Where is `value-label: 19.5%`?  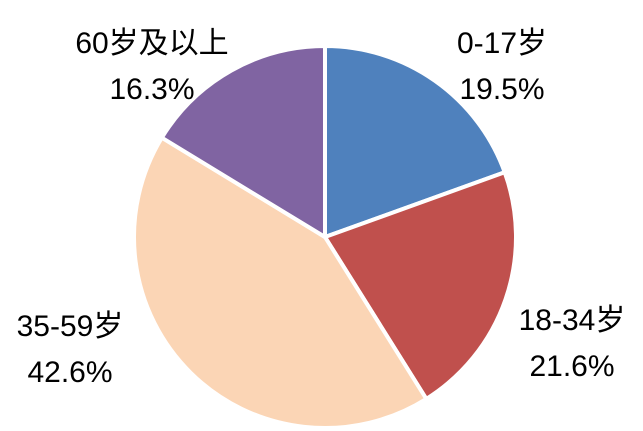 value-label: 19.5% is located at coordinates (501, 89).